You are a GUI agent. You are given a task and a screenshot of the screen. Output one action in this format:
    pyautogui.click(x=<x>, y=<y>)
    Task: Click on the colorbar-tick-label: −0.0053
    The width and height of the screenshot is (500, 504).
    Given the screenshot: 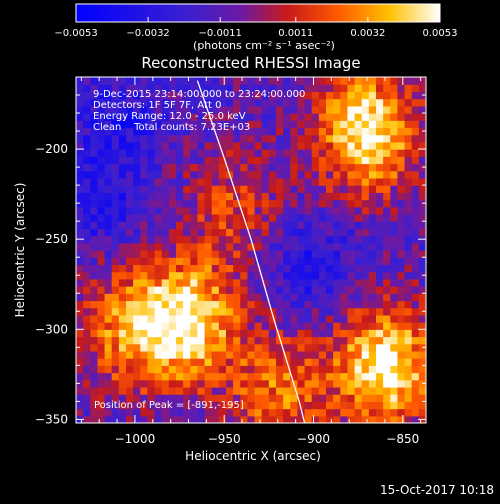 What is the action you would take?
    pyautogui.click(x=75, y=33)
    